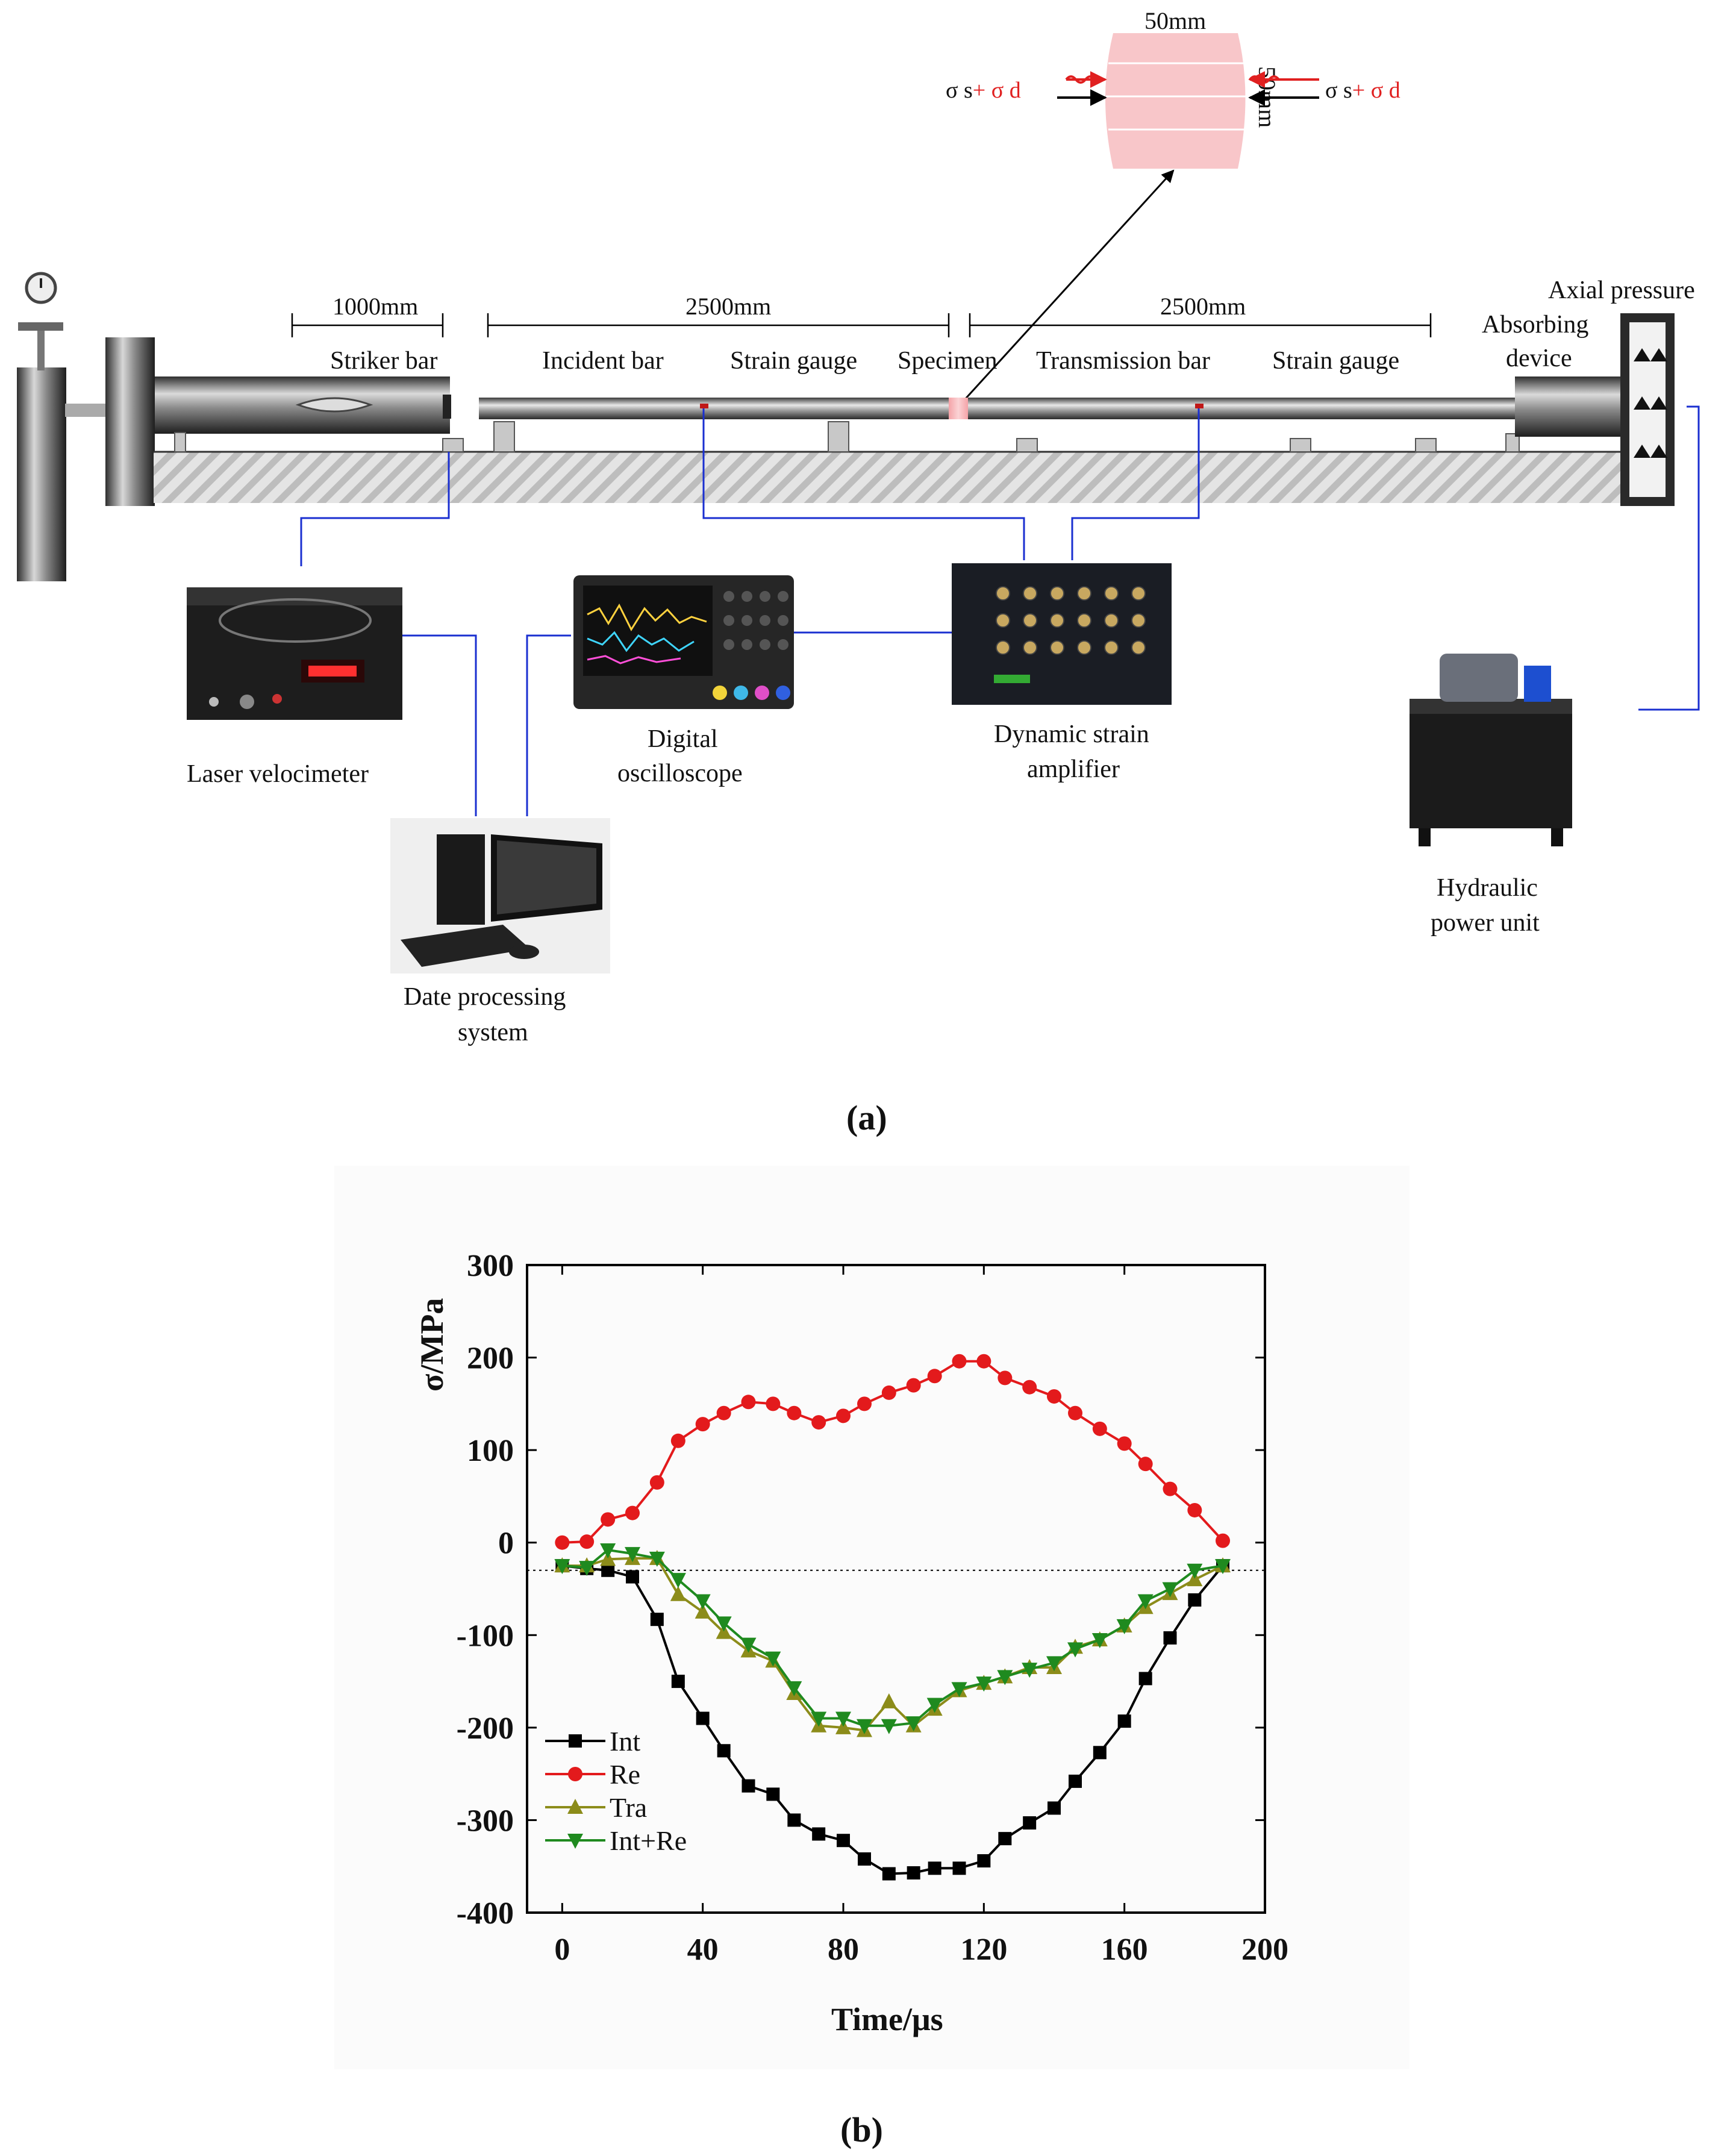 Image resolution: width=1736 pixels, height=2156 pixels. Describe the element at coordinates (1243, 408) in the screenshot. I see `transmission-bar` at that location.